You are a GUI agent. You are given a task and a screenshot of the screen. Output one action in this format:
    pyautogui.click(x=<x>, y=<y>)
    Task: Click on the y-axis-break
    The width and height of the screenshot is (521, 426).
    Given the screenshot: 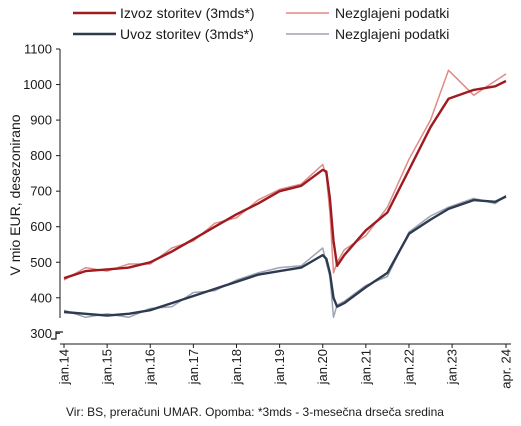 What is the action you would take?
    pyautogui.click(x=57, y=335)
    